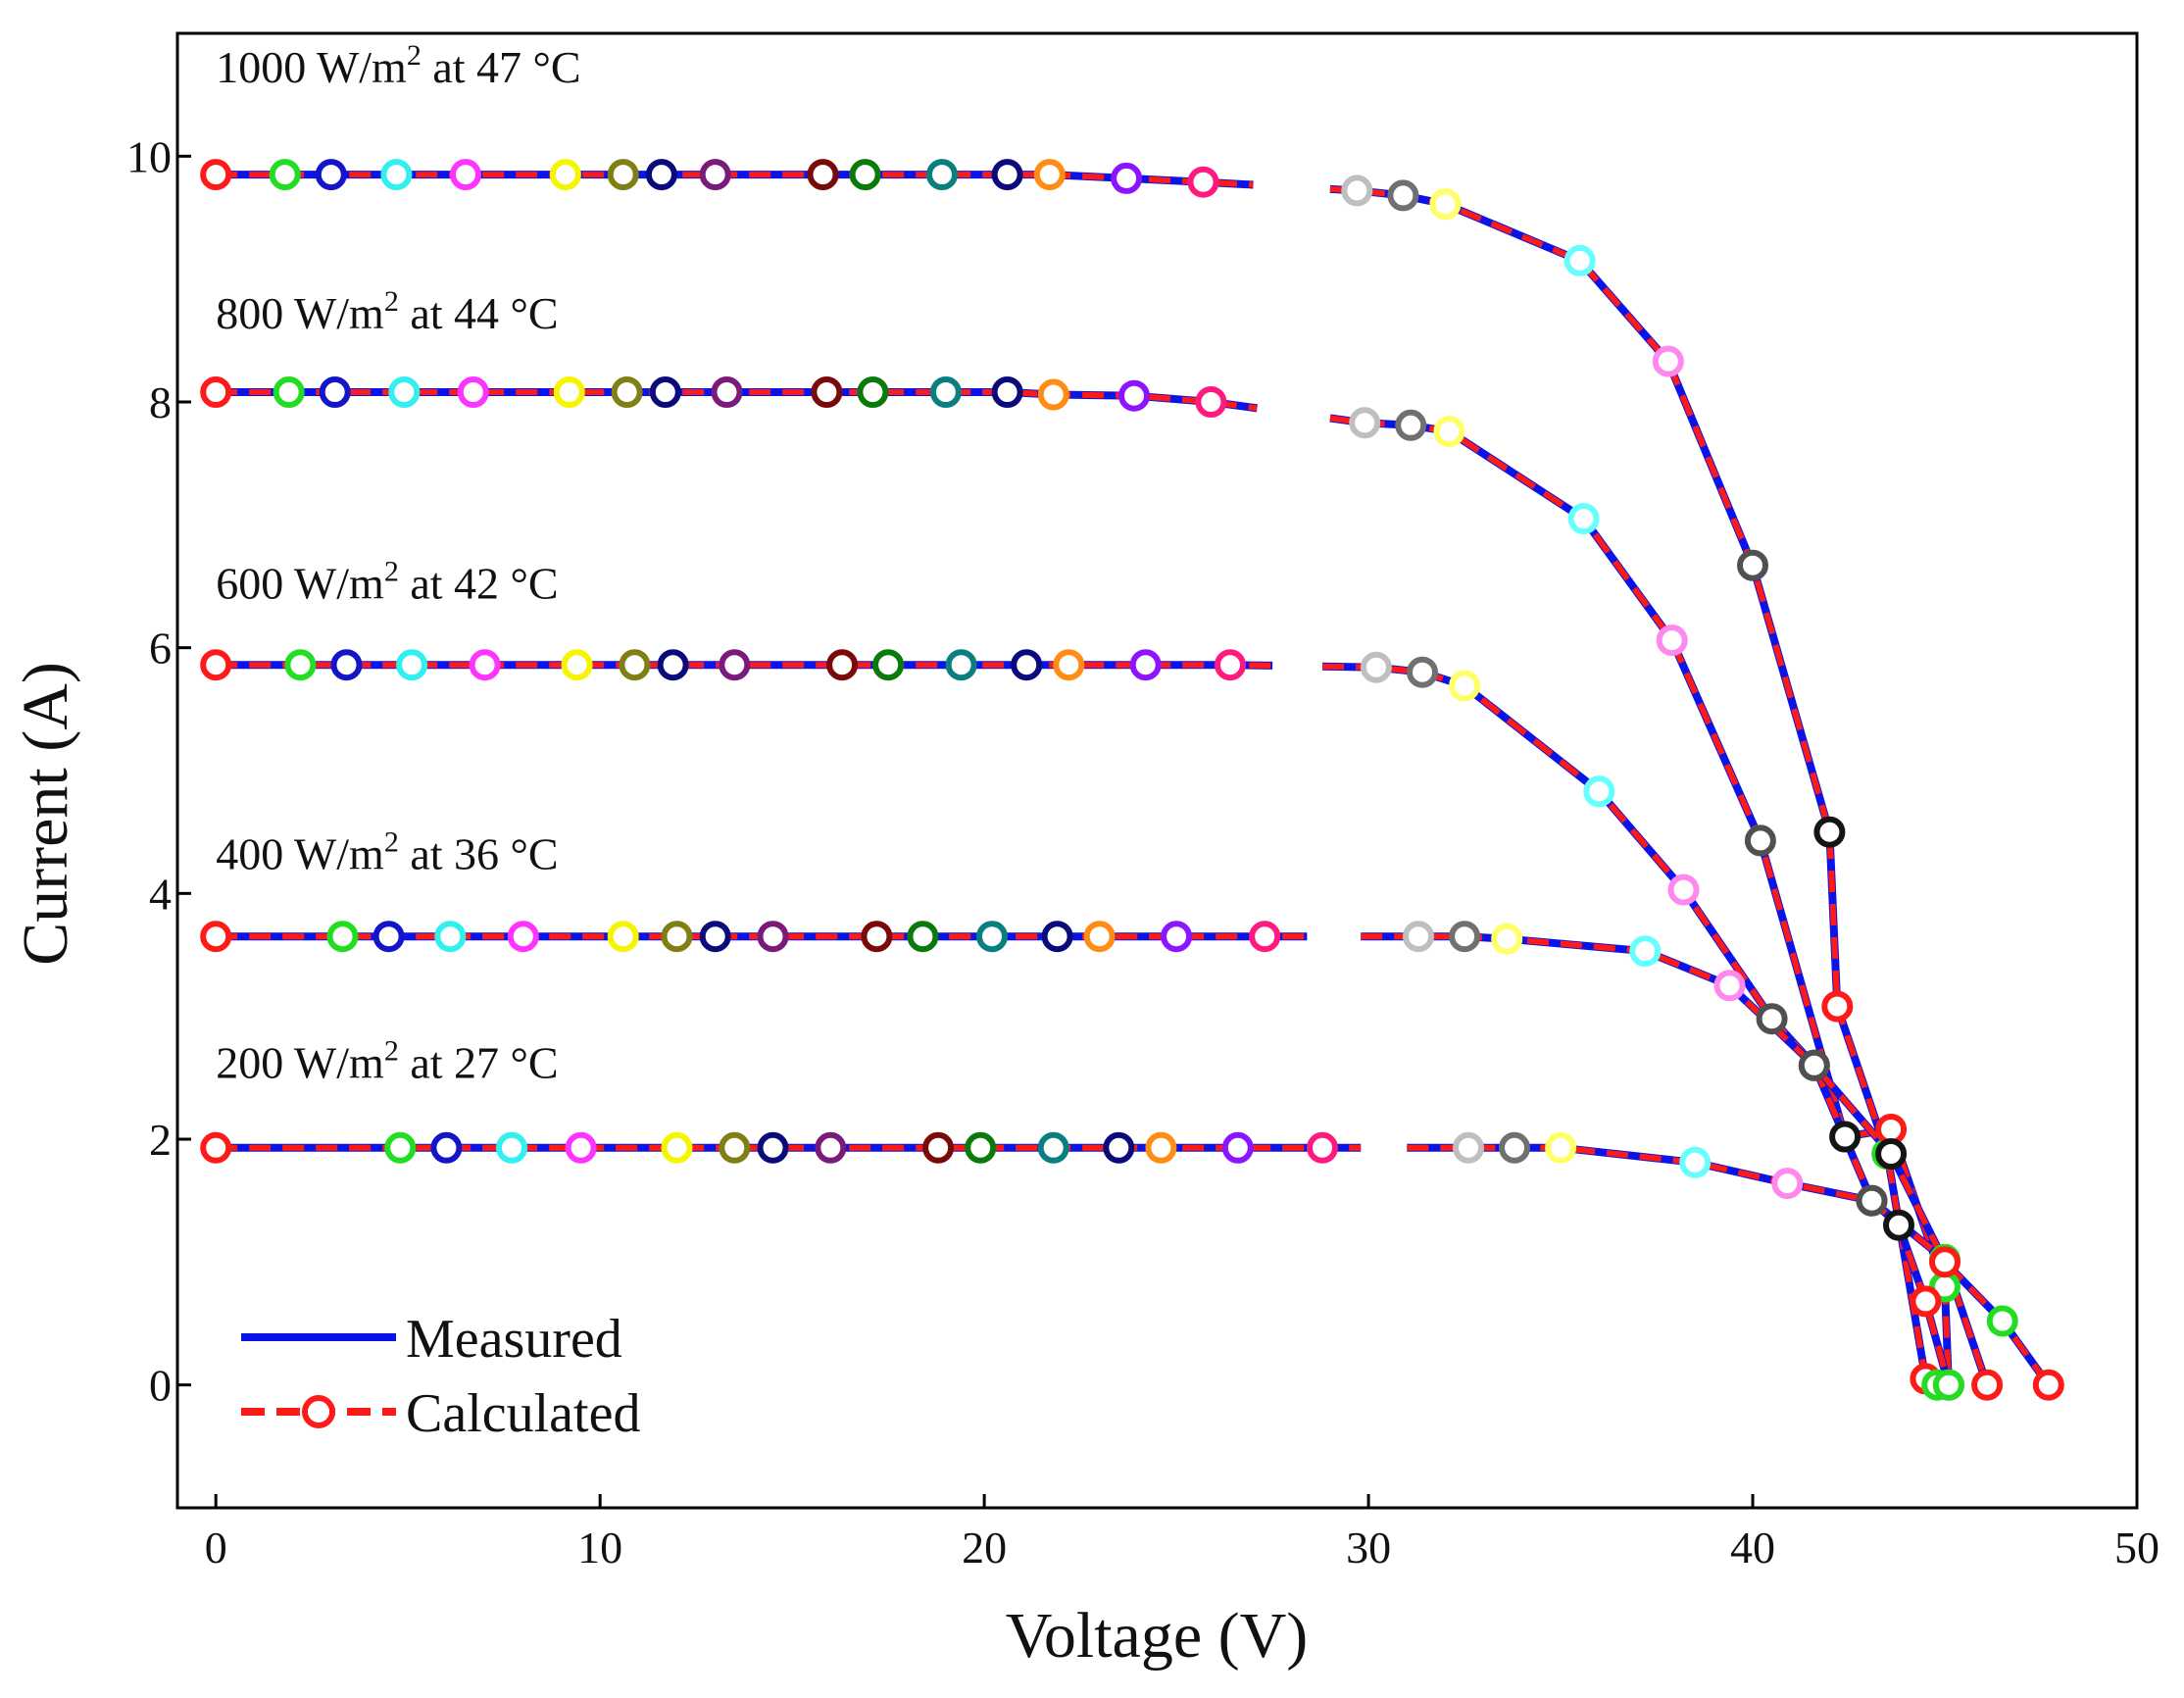 Image resolution: width=2184 pixels, height=1698 pixels. What do you see at coordinates (387, 311) in the screenshot?
I see `curve-label-series-2: 800 W/m2 at 44 °C` at bounding box center [387, 311].